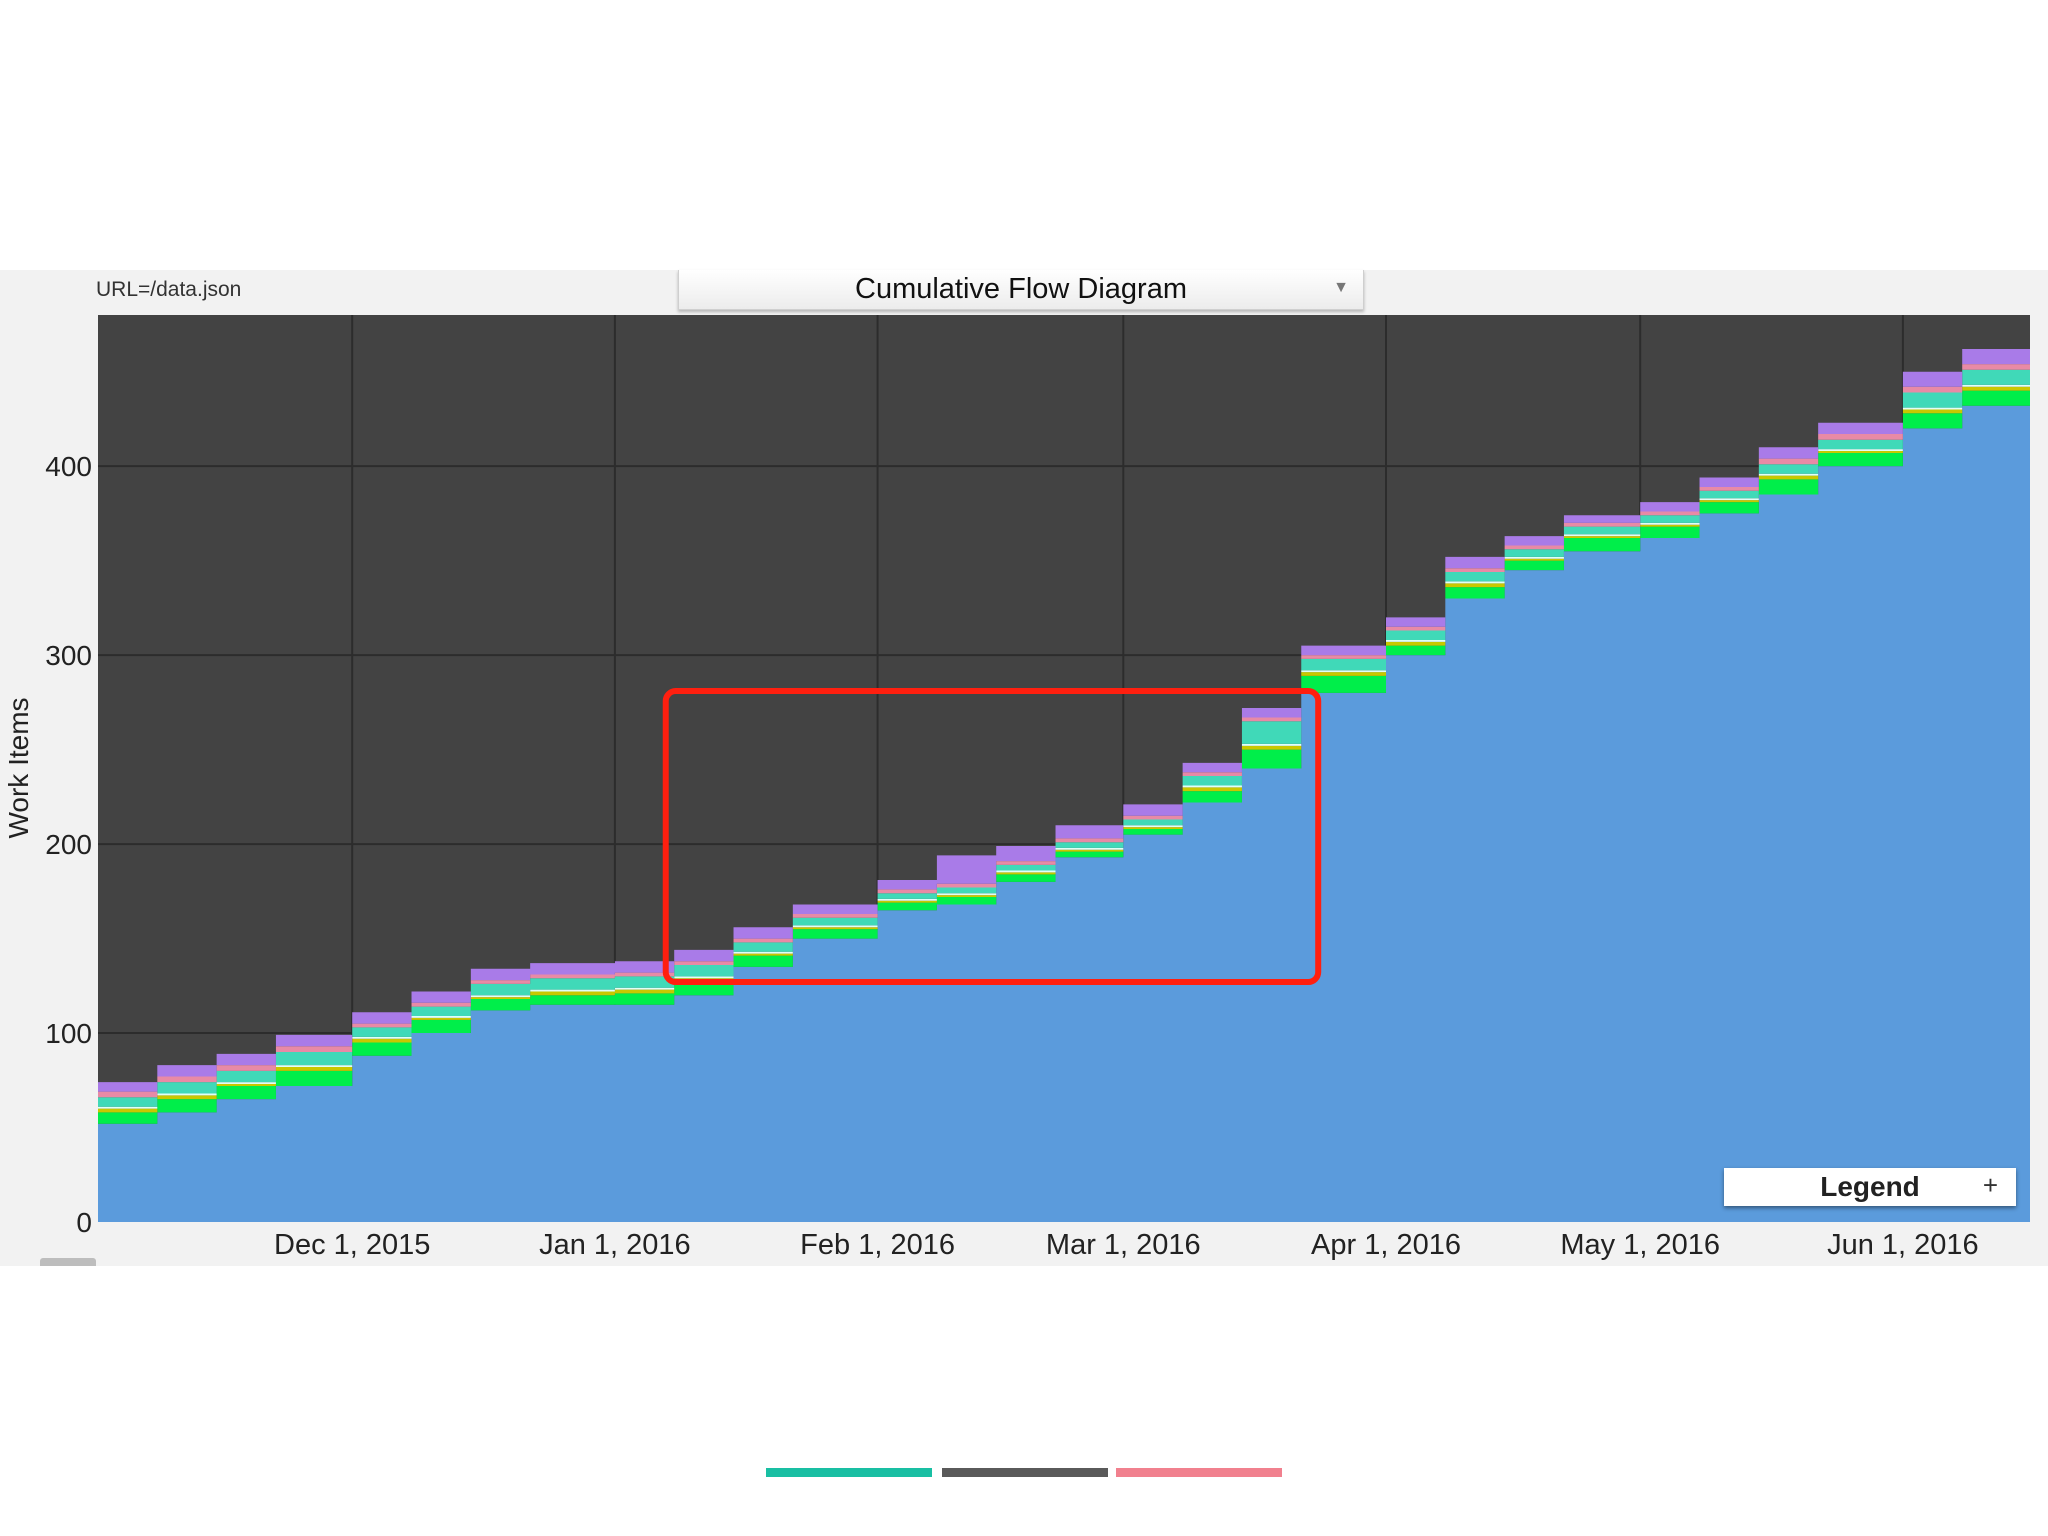  I want to click on scroll-handle, so click(68, 1262).